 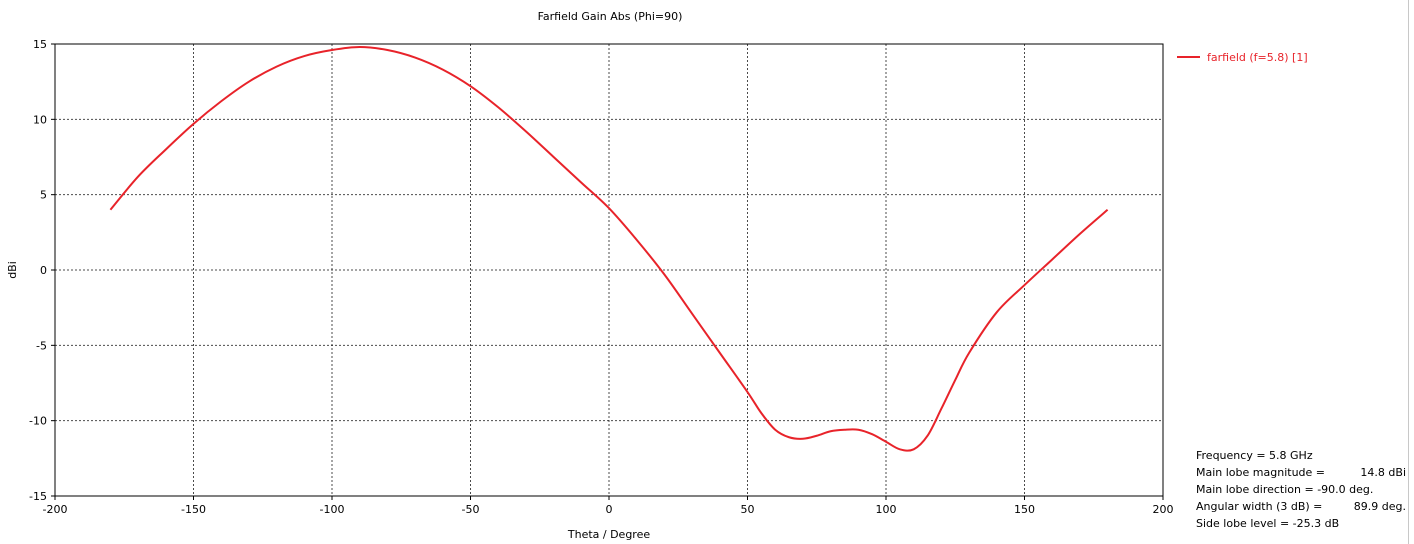 What do you see at coordinates (38, 496) in the screenshot?
I see `y-tick-label: -15` at bounding box center [38, 496].